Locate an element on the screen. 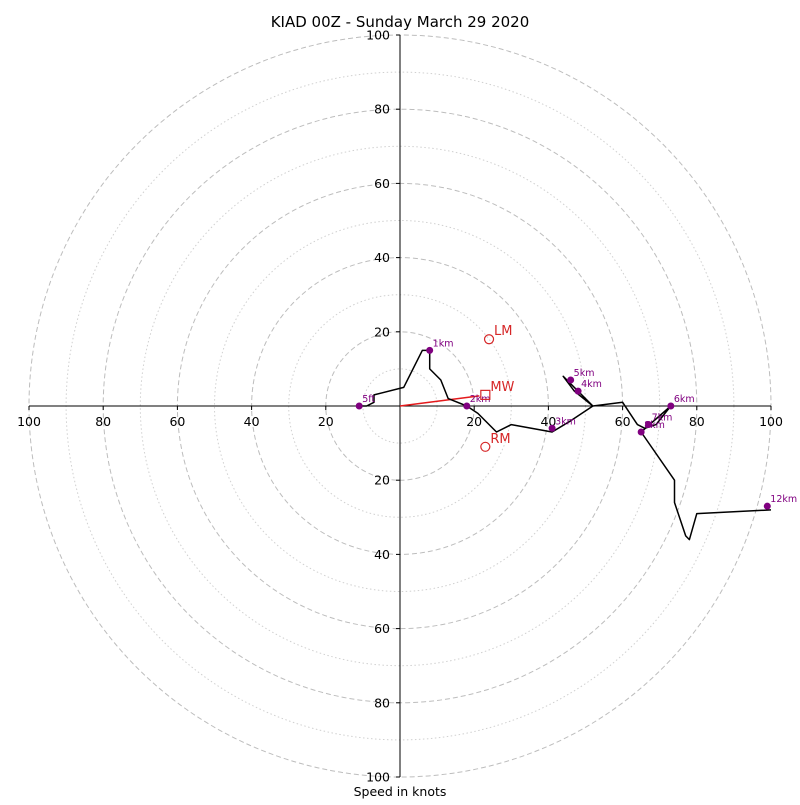  storm-motion-label: LM is located at coordinates (503, 331).